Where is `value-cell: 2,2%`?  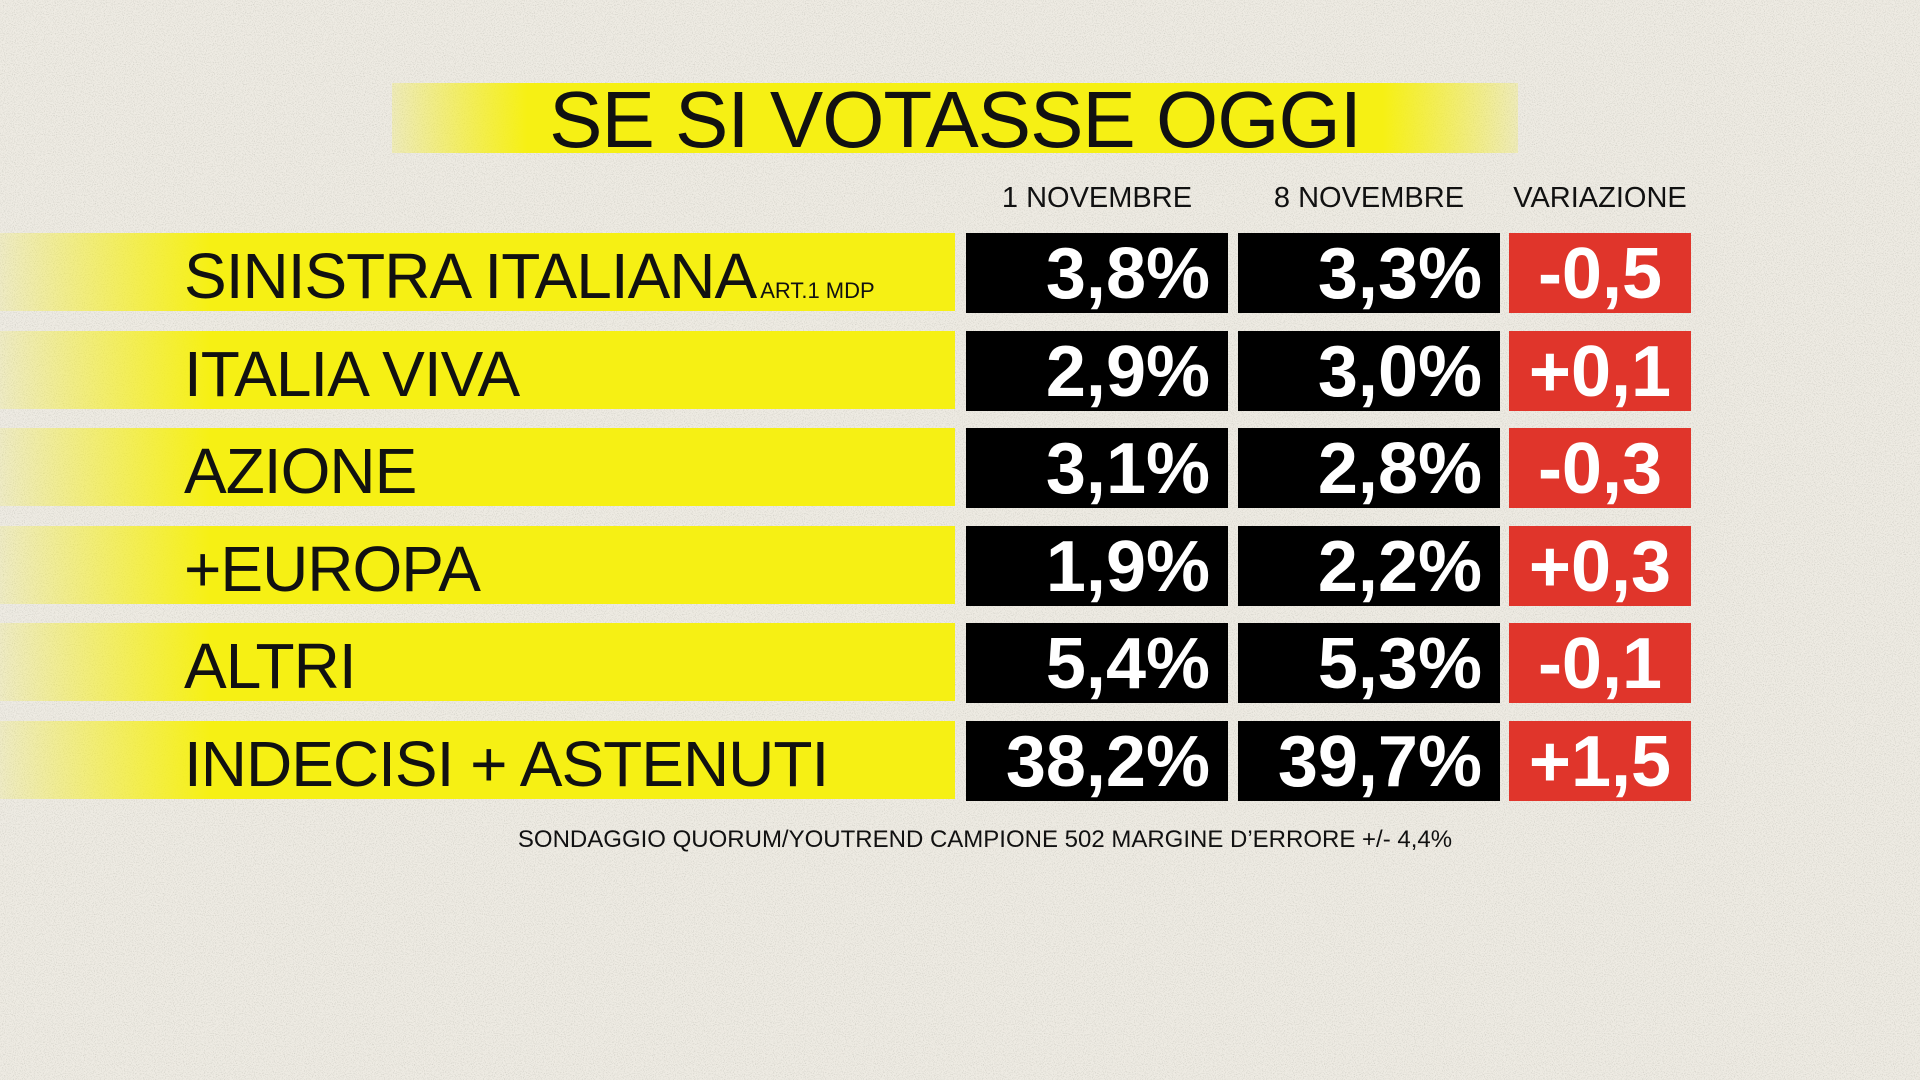
value-cell: 2,2% is located at coordinates (1369, 566).